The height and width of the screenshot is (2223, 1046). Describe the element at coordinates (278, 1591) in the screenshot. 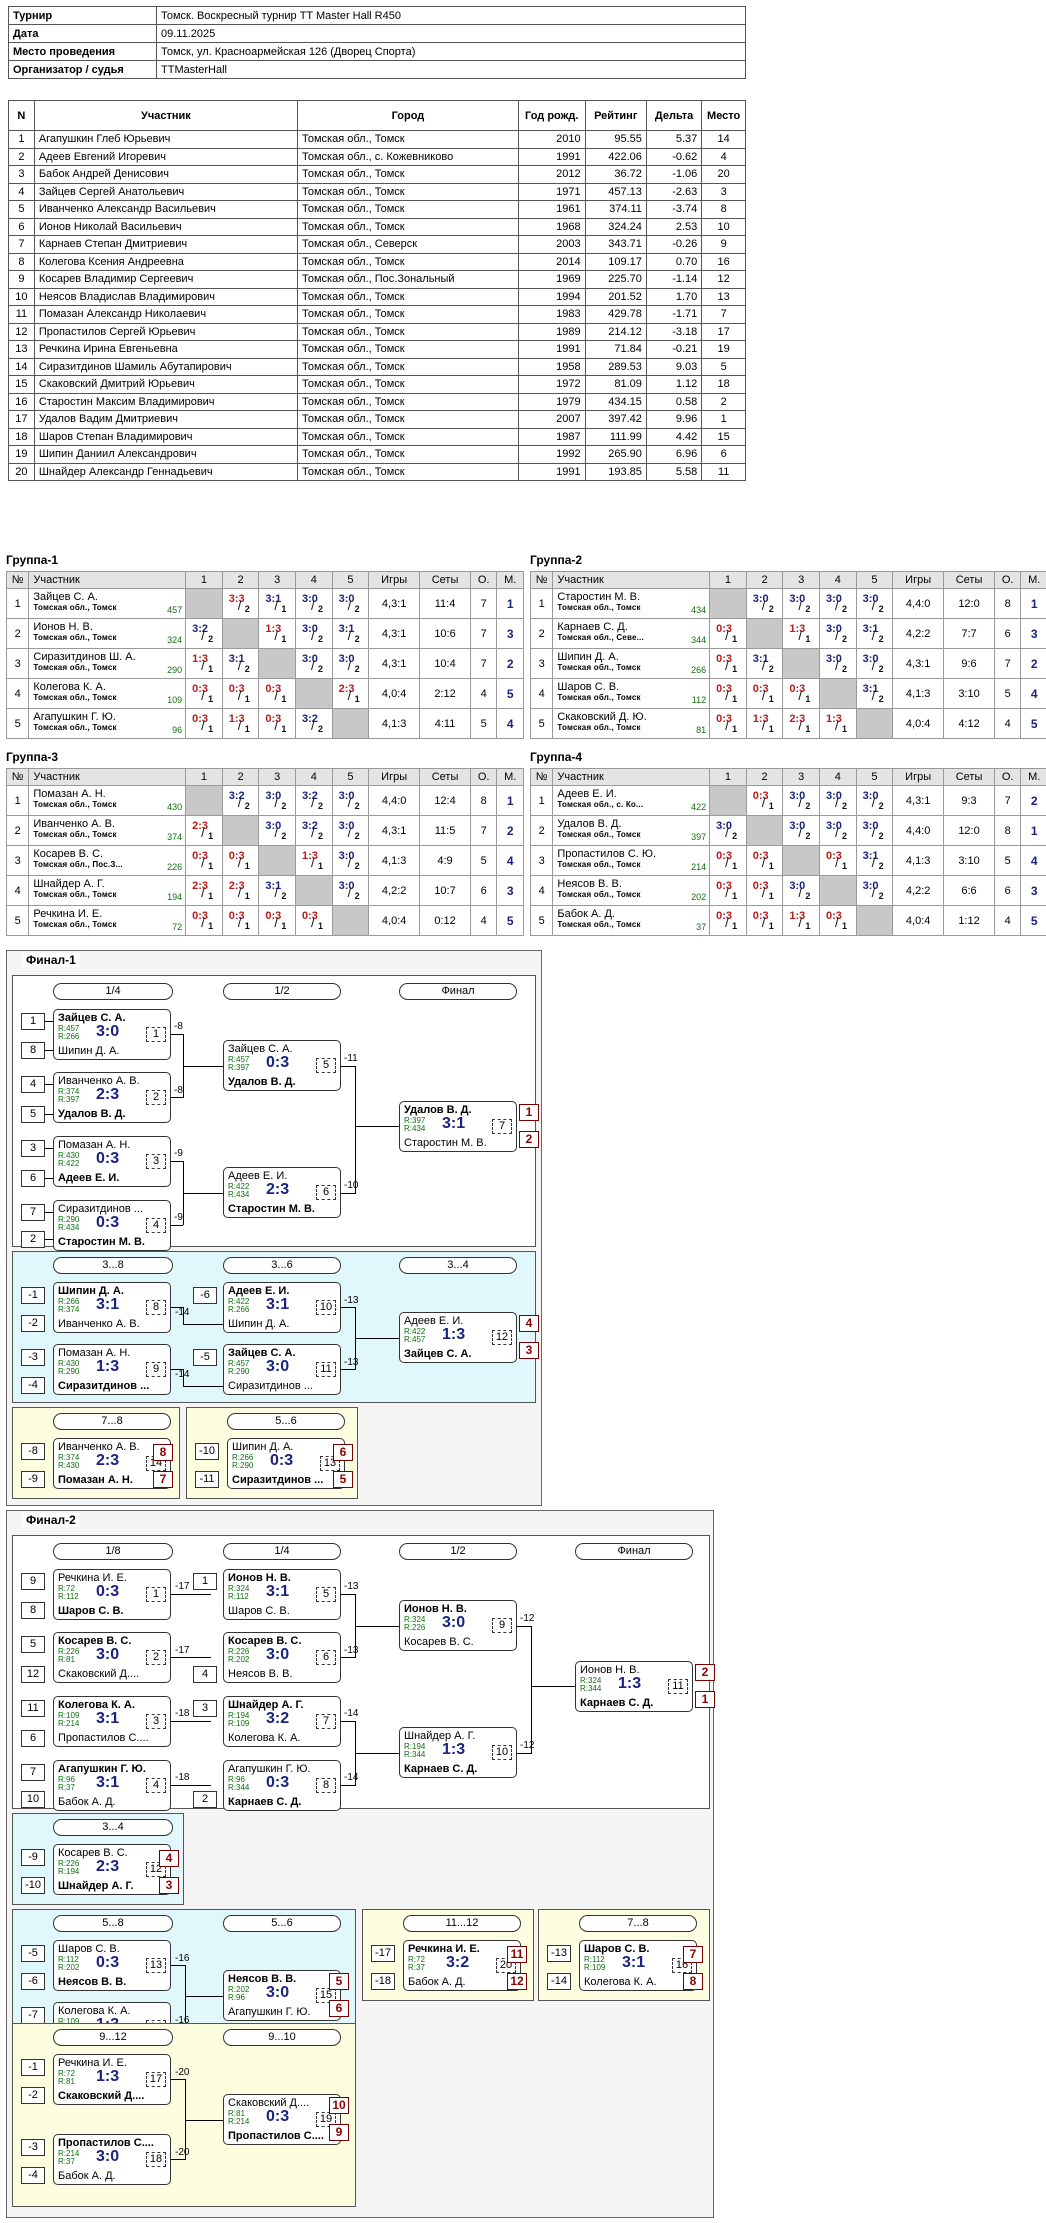

I see `match-score: 3:1` at that location.